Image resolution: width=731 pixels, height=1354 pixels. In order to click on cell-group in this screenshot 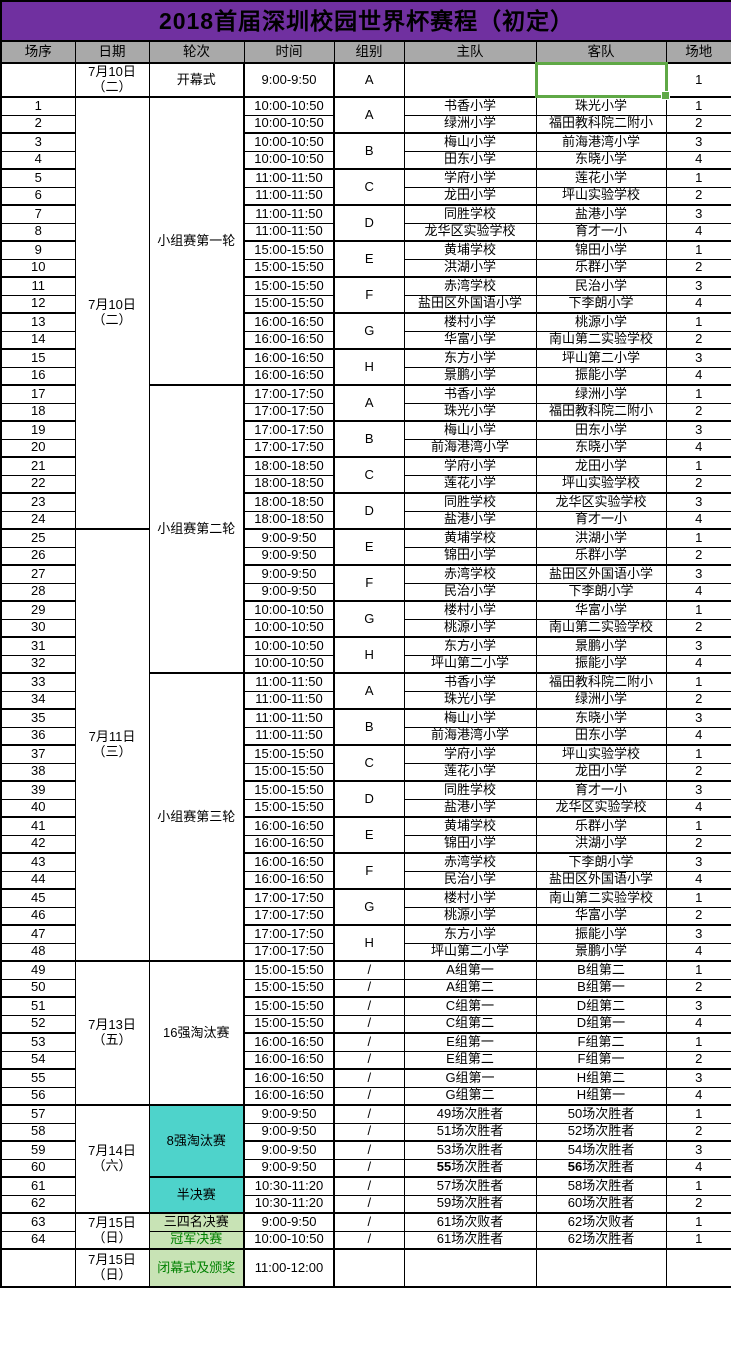, I will do `click(369, 1268)`.